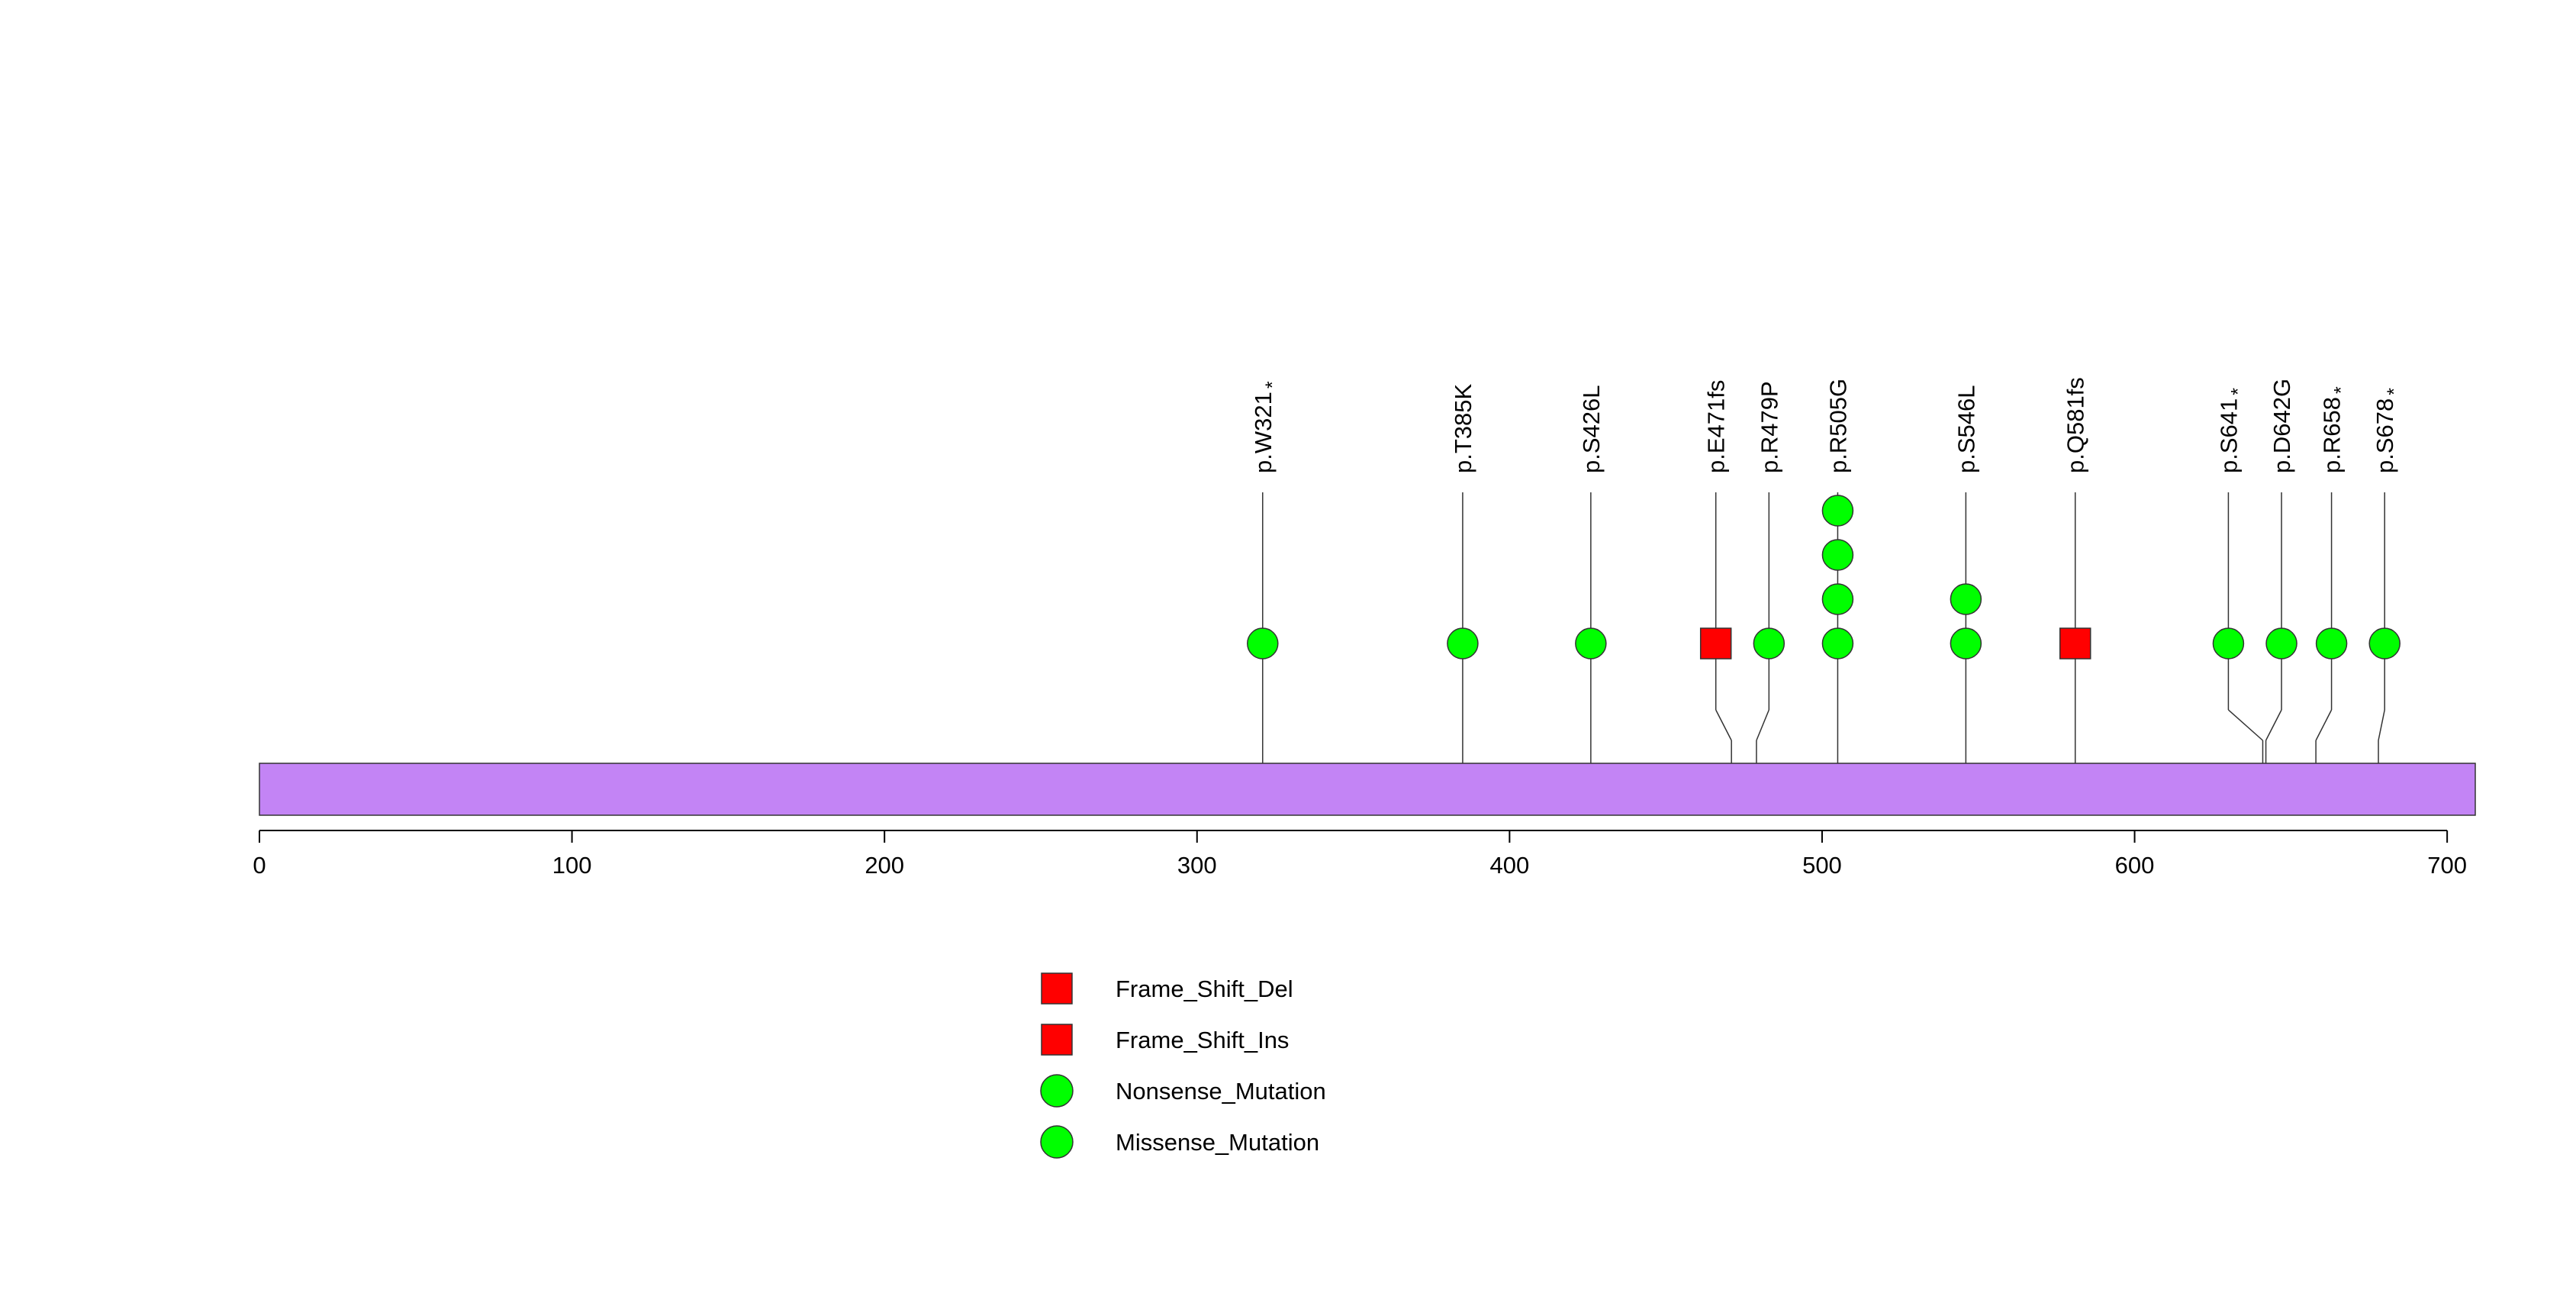 This screenshot has width=2576, height=1290. I want to click on mutation-label: p.T385K, so click(1463, 428).